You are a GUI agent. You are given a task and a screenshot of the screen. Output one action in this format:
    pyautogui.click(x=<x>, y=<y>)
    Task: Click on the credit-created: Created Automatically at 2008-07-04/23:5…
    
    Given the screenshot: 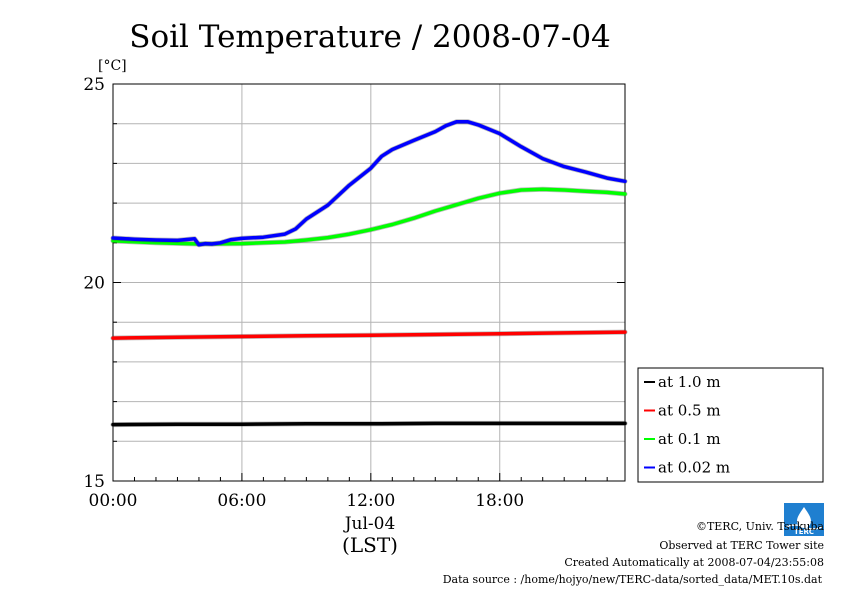 What is the action you would take?
    pyautogui.click(x=694, y=562)
    